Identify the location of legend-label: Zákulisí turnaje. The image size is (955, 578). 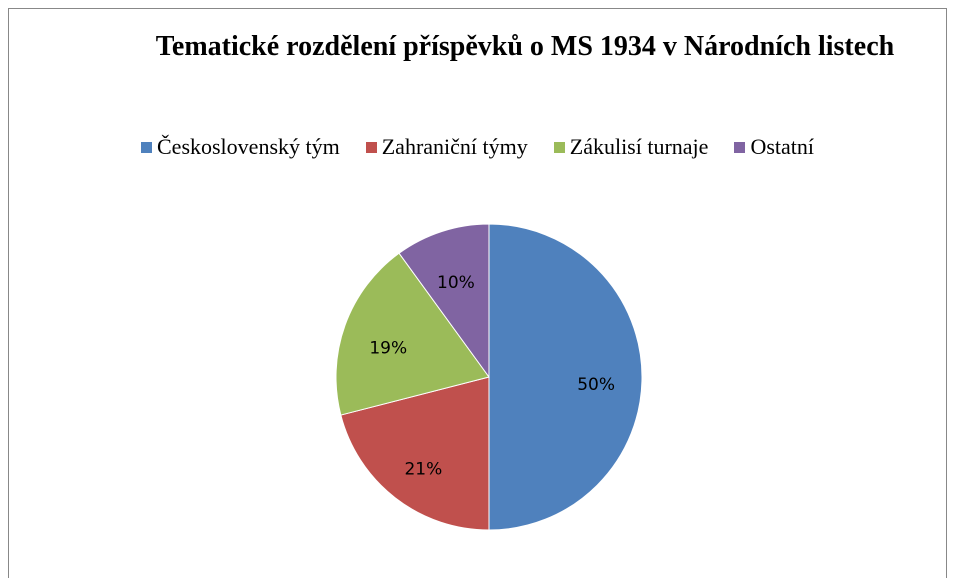
(639, 146).